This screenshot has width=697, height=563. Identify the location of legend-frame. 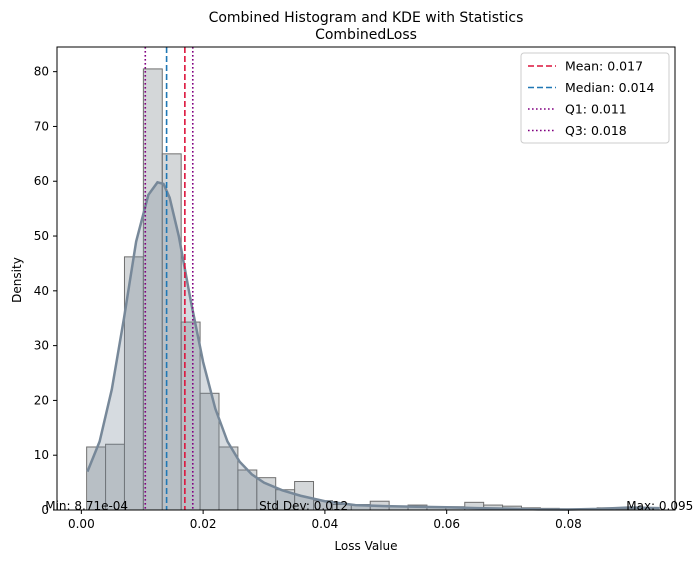
(595, 98).